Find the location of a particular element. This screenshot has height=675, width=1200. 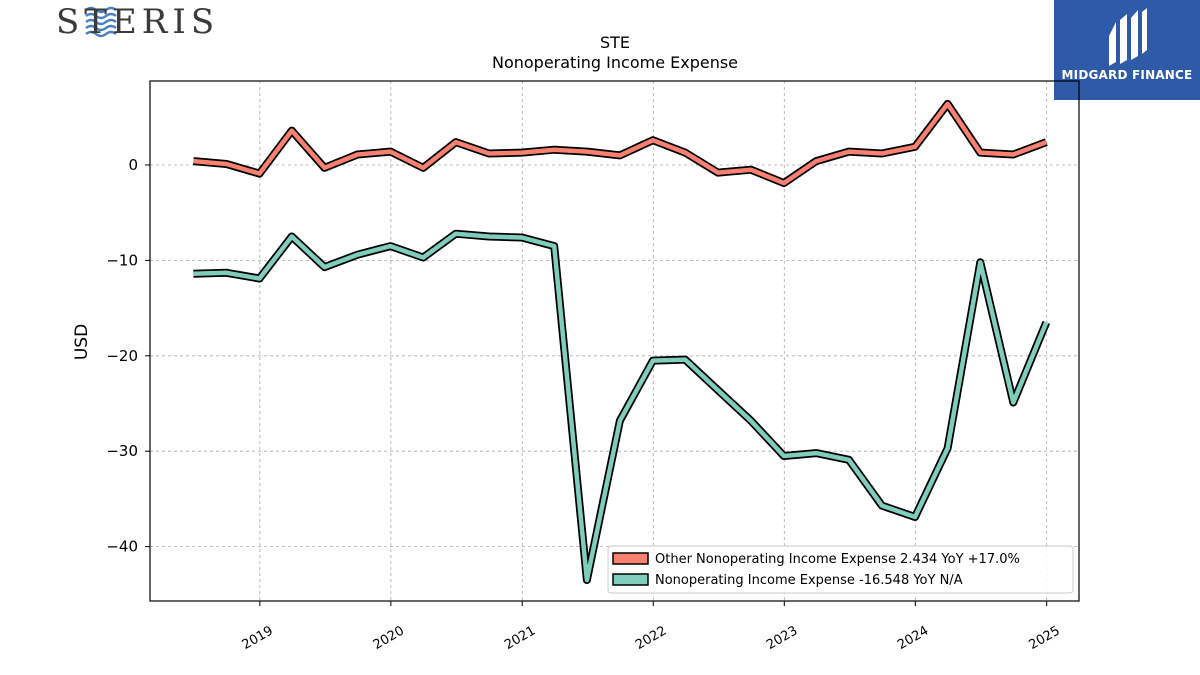

chart-subtitle: Nonoperating Income Expense is located at coordinates (615, 62).